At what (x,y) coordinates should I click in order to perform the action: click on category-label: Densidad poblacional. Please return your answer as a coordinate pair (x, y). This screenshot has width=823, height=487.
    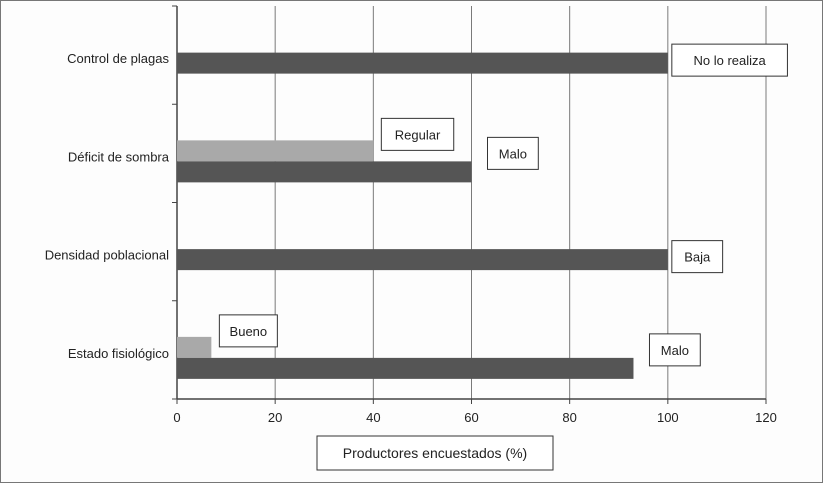
    Looking at the image, I should click on (107, 255).